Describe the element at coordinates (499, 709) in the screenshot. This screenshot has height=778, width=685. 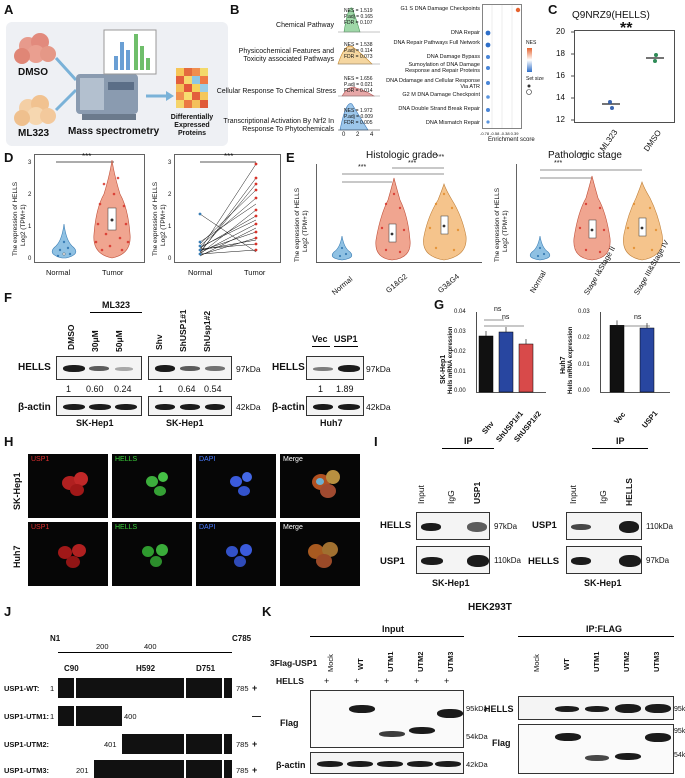
I see `hells-row-label: HELLS` at that location.